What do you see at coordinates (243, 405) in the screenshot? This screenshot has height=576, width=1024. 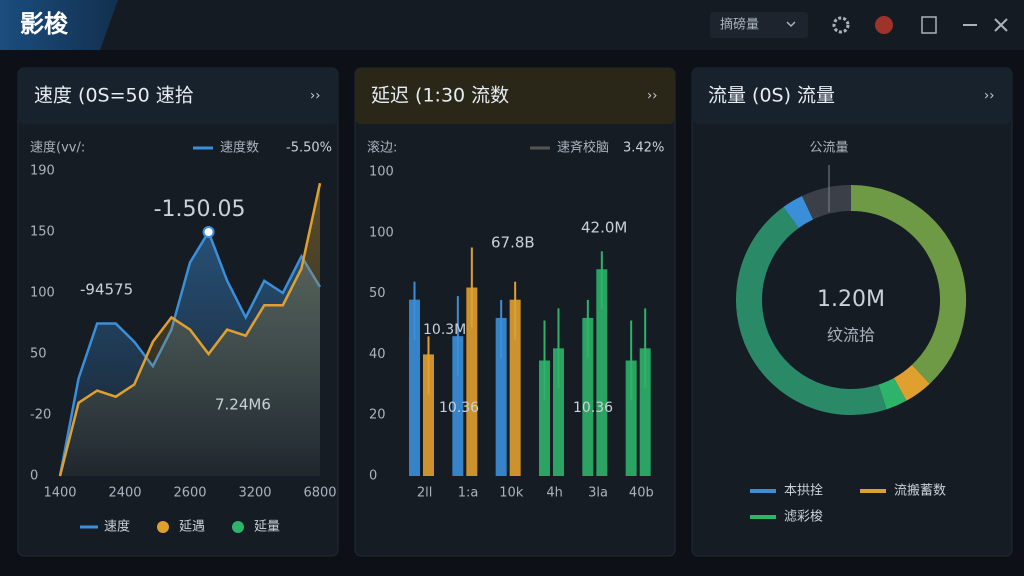 I see `annotation: 7.24M6` at bounding box center [243, 405].